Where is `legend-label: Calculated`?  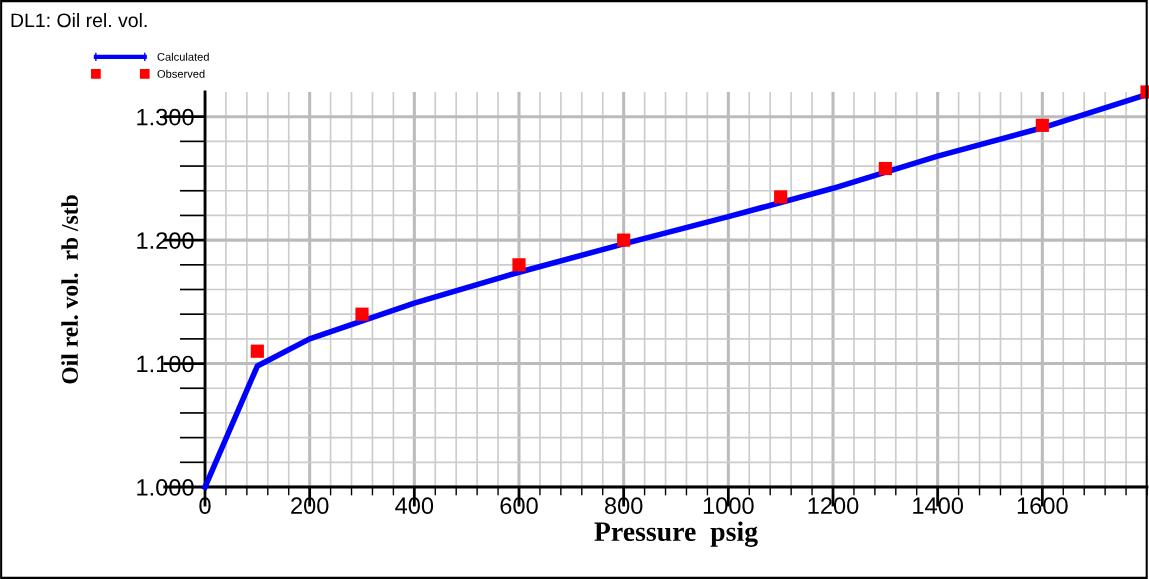
legend-label: Calculated is located at coordinates (183, 56).